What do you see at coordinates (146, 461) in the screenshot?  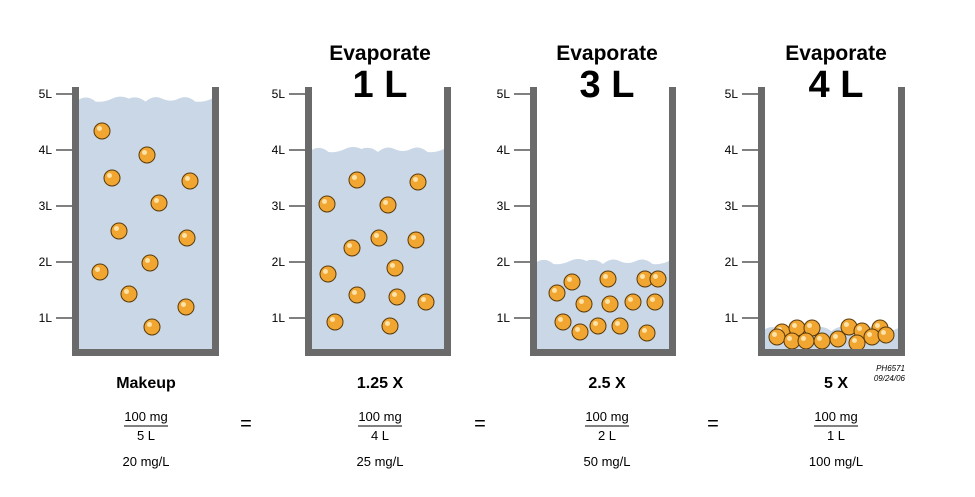 I see `concentration-value: 20 mg/L` at bounding box center [146, 461].